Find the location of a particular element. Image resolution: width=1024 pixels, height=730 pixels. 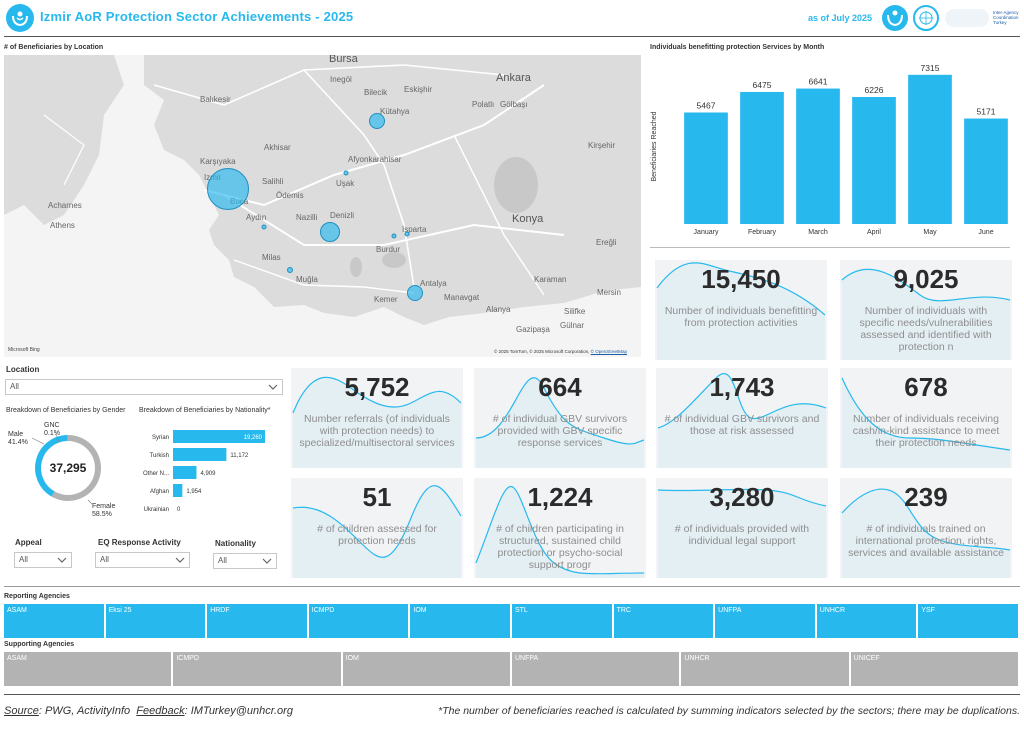

x-tick-label: May is located at coordinates (930, 232).